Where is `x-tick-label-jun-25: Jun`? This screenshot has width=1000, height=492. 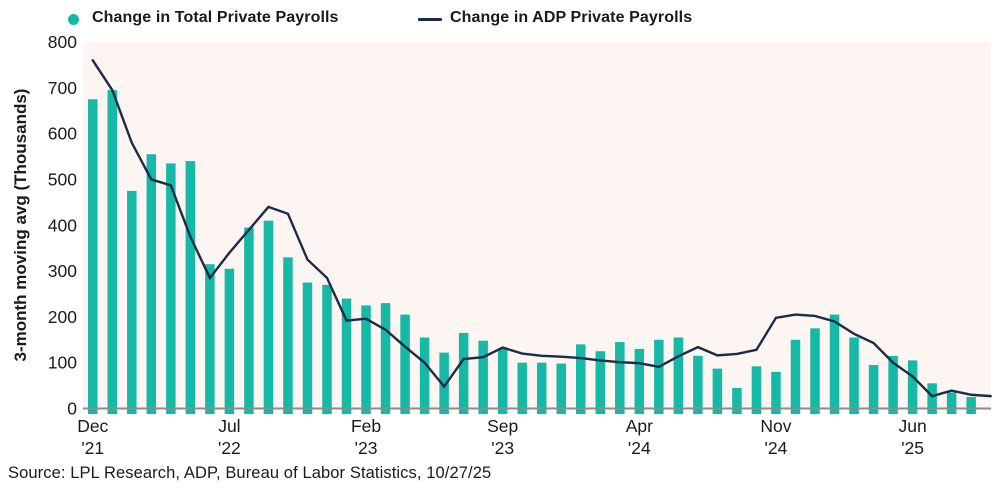
x-tick-label-jun-25: Jun is located at coordinates (912, 426).